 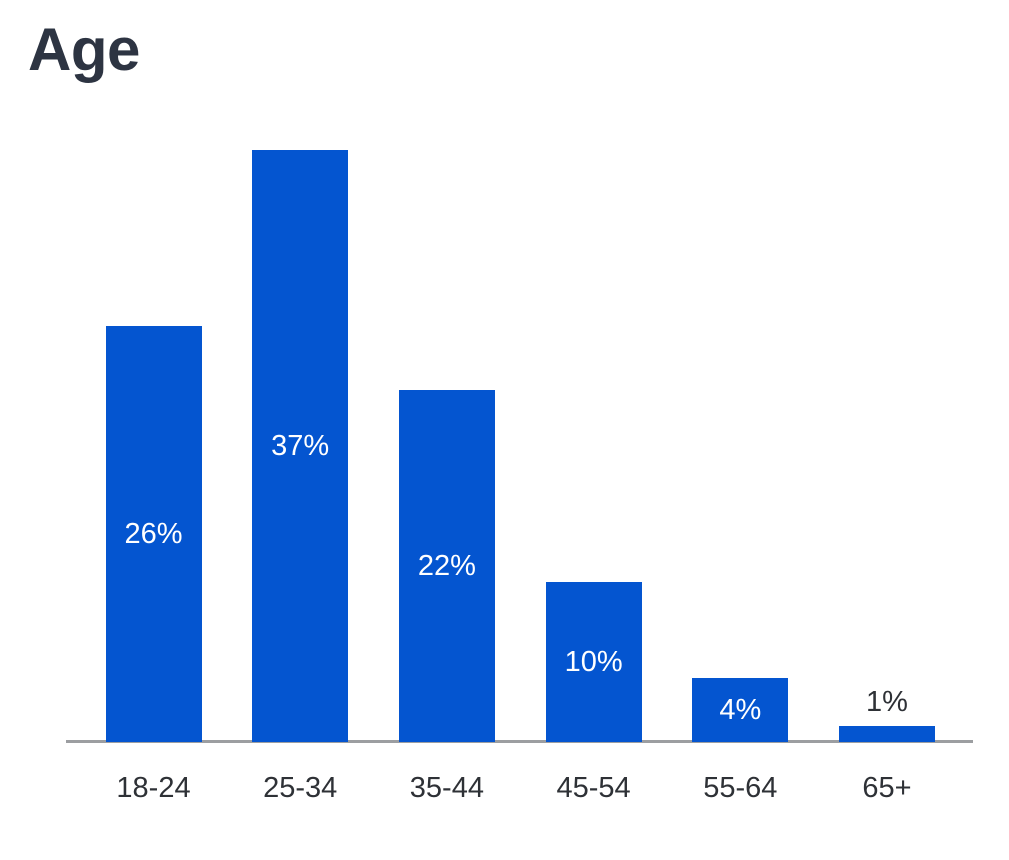 I want to click on value-label-65+: 1%, so click(x=887, y=702).